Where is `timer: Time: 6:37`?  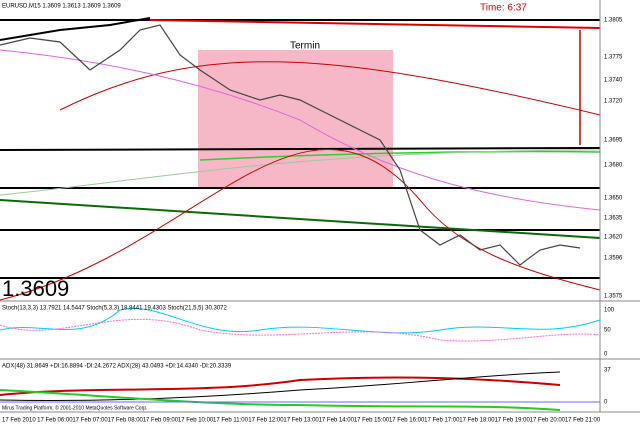 timer: Time: 6:37 is located at coordinates (503, 8).